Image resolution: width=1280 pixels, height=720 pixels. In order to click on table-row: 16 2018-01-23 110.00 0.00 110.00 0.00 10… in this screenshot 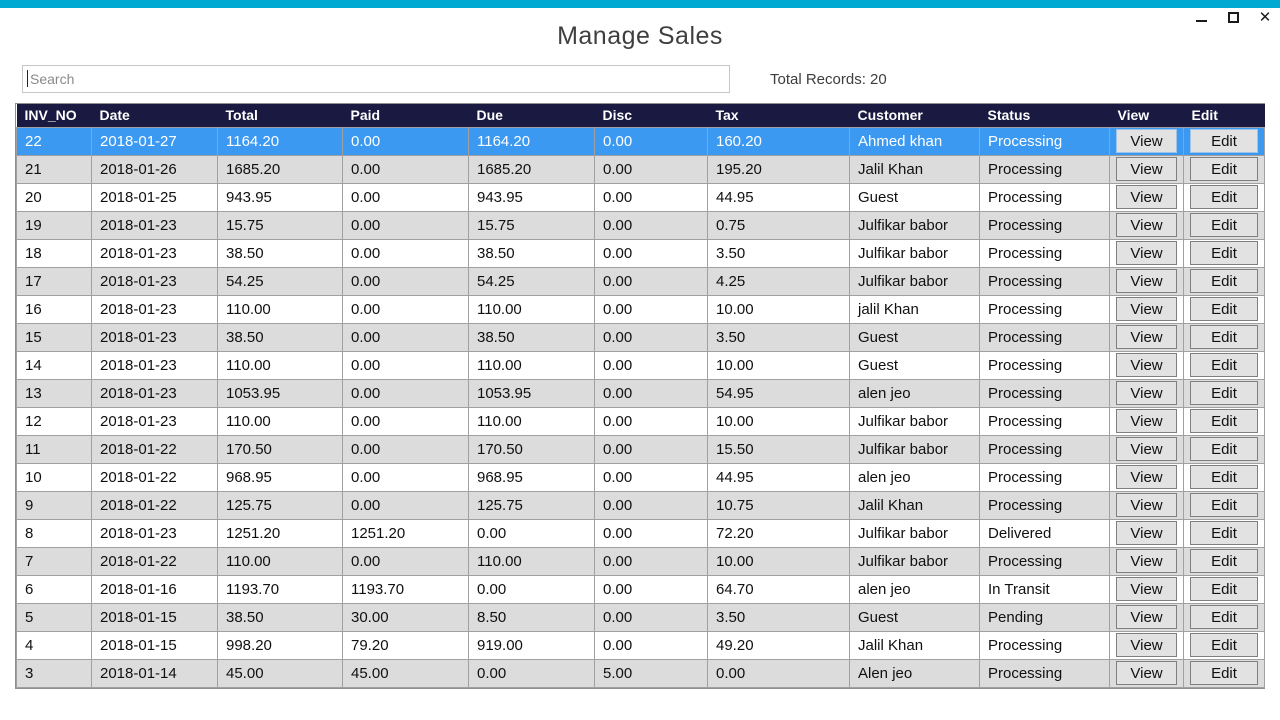, I will do `click(640, 309)`.